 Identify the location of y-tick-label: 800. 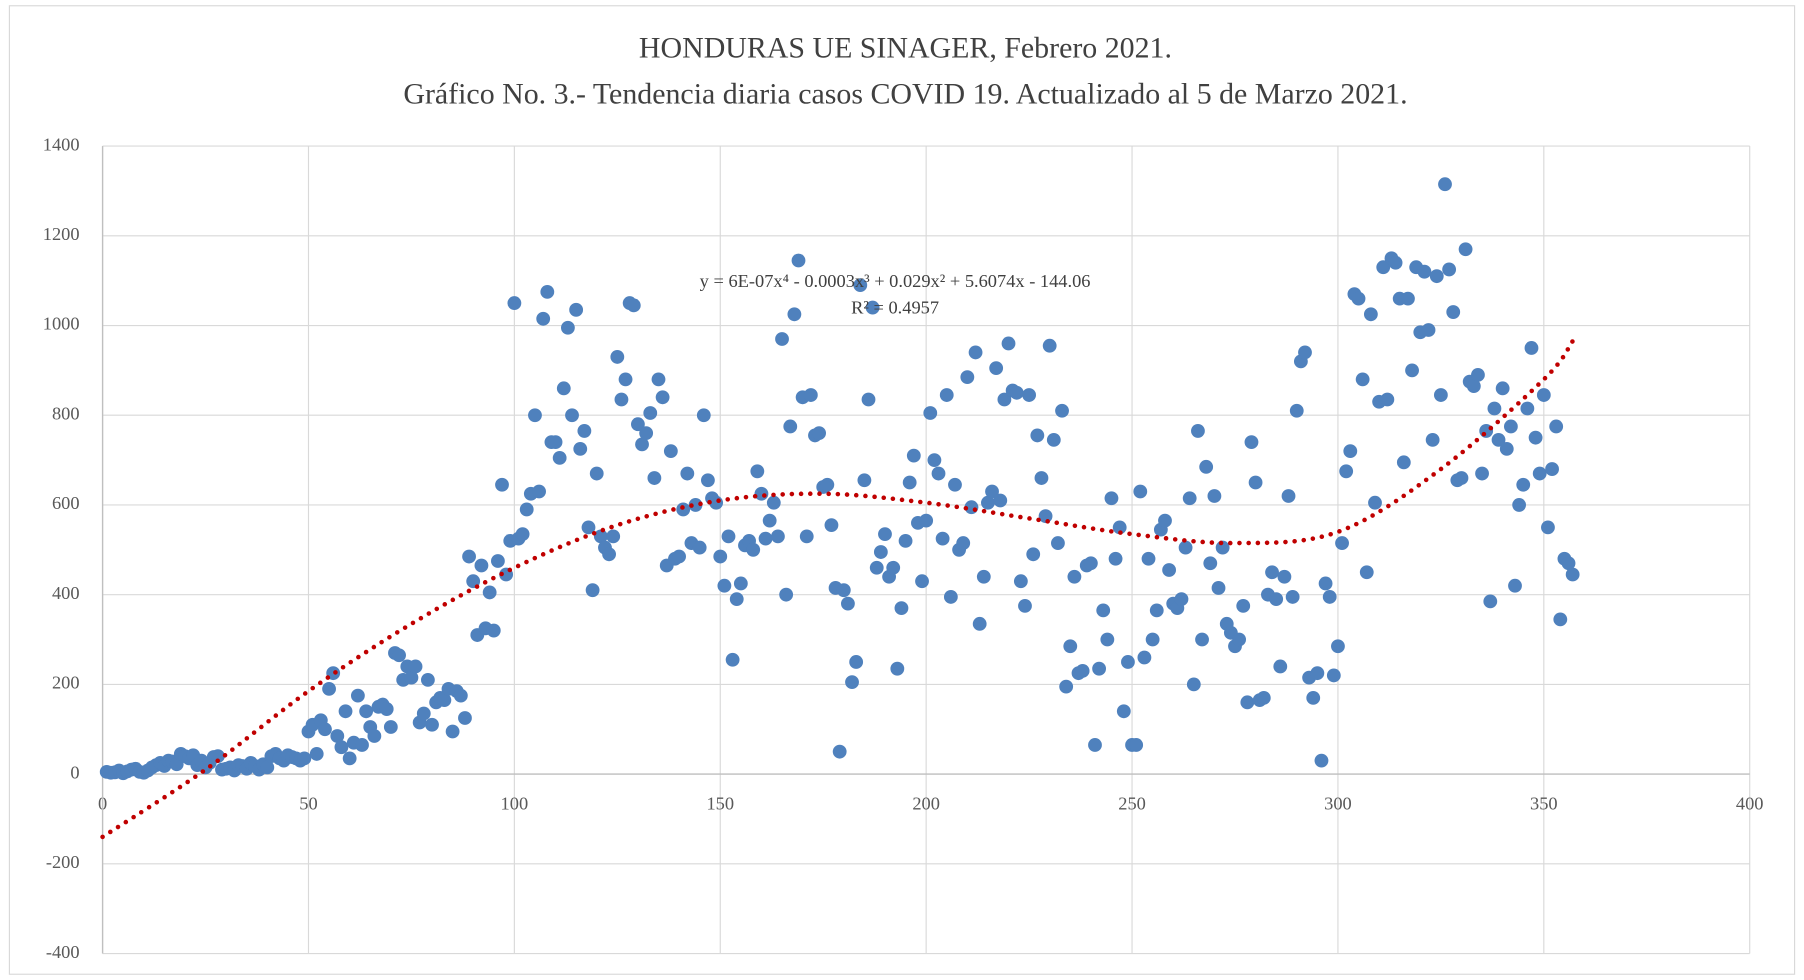
(66, 413).